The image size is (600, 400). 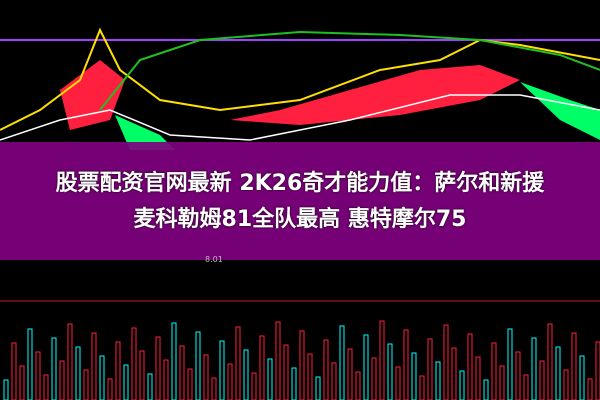 What do you see at coordinates (300, 219) in the screenshot?
I see `headline-line2: 麦科勒姆81全队最高 惠特摩尔75` at bounding box center [300, 219].